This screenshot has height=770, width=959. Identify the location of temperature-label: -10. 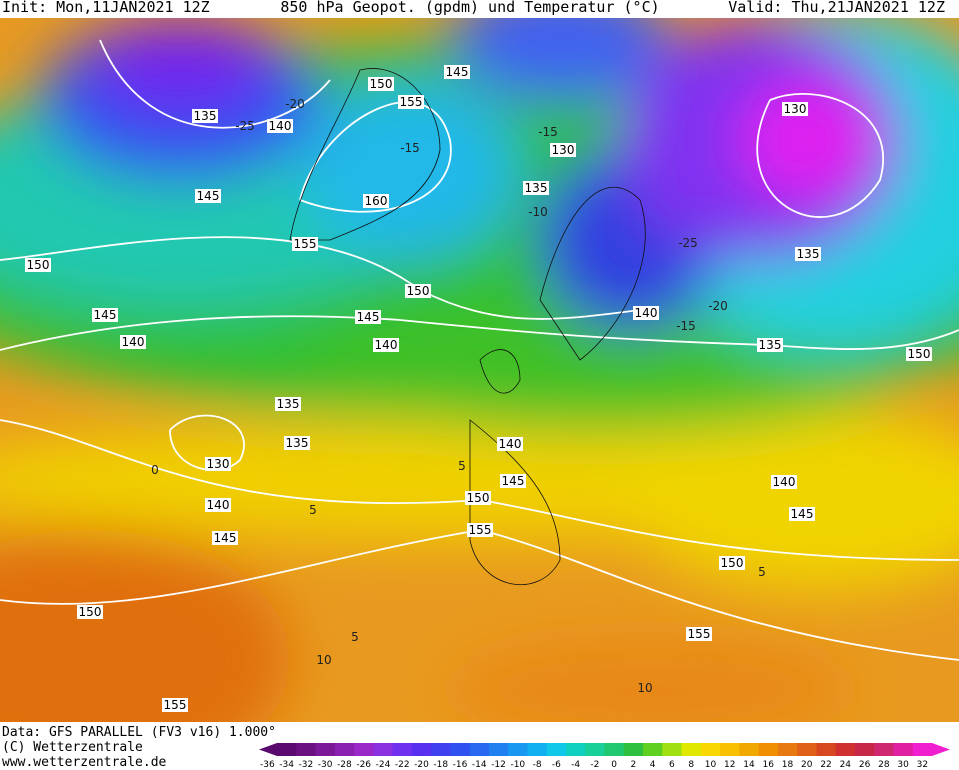
(538, 212).